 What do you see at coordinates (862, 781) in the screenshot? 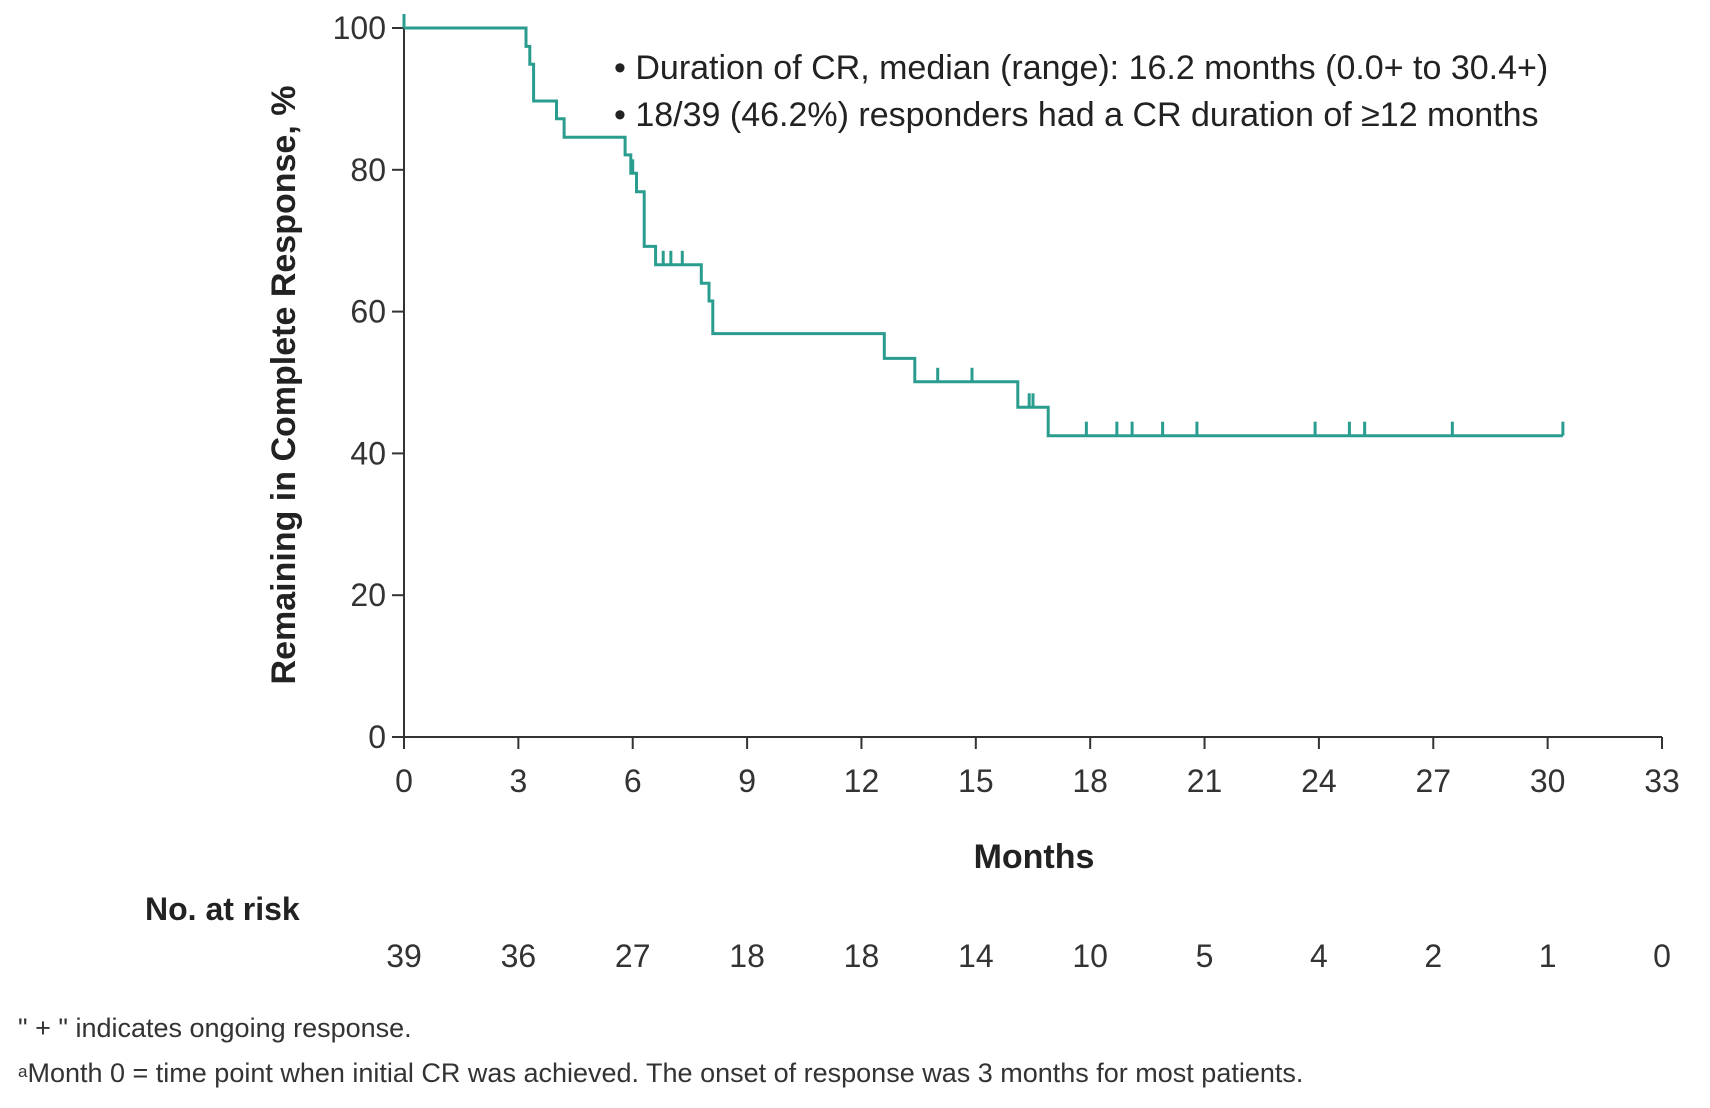
I see `x-tick-label: 12` at bounding box center [862, 781].